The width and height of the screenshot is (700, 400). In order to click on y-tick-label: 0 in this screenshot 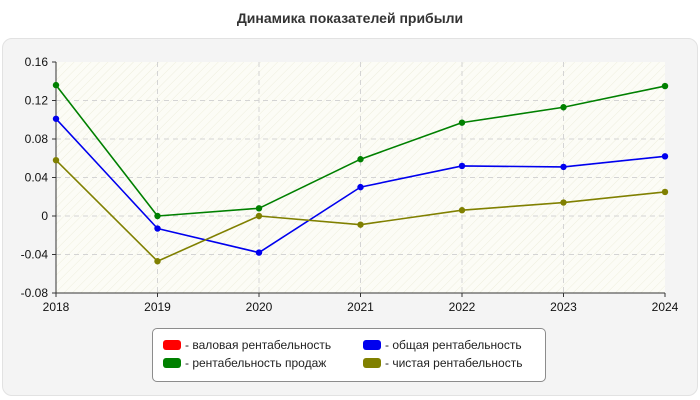, I will do `click(44, 216)`.